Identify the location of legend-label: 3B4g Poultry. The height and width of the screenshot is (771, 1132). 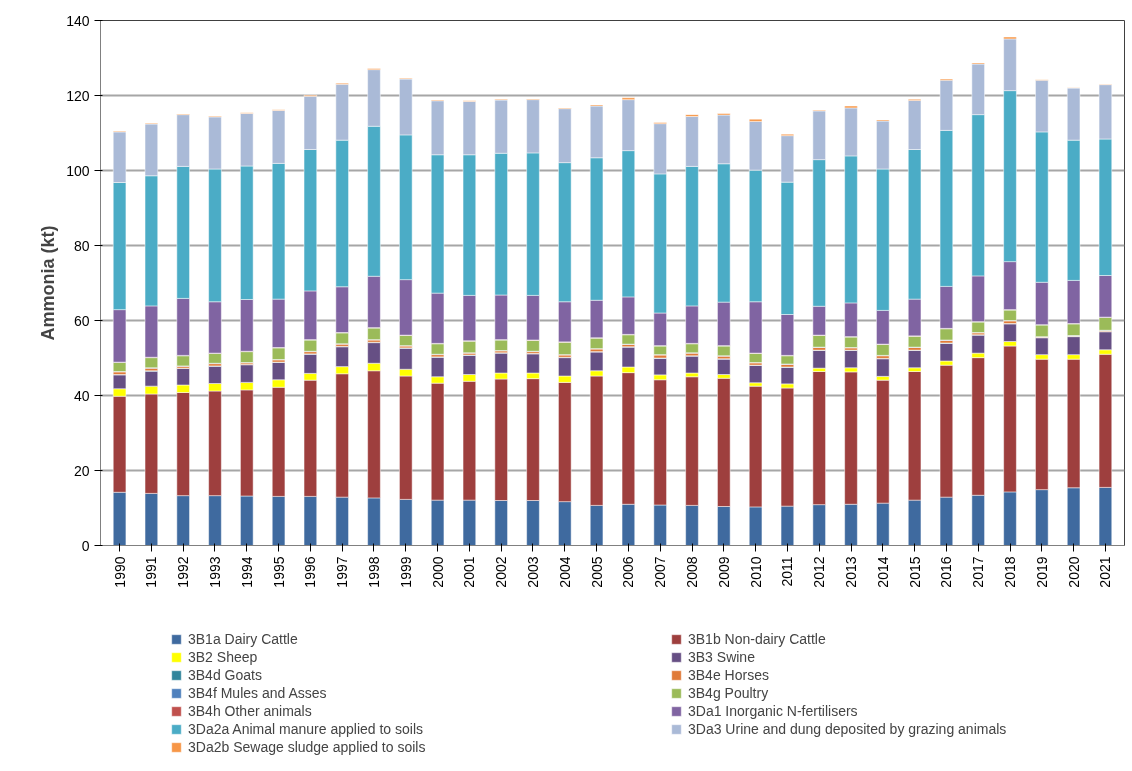
(729, 693).